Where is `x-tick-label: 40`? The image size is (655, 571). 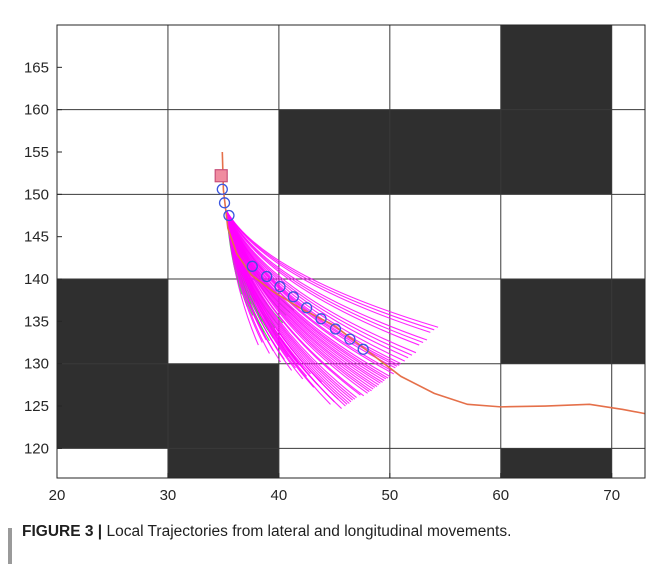
x-tick-label: 40 is located at coordinates (279, 495).